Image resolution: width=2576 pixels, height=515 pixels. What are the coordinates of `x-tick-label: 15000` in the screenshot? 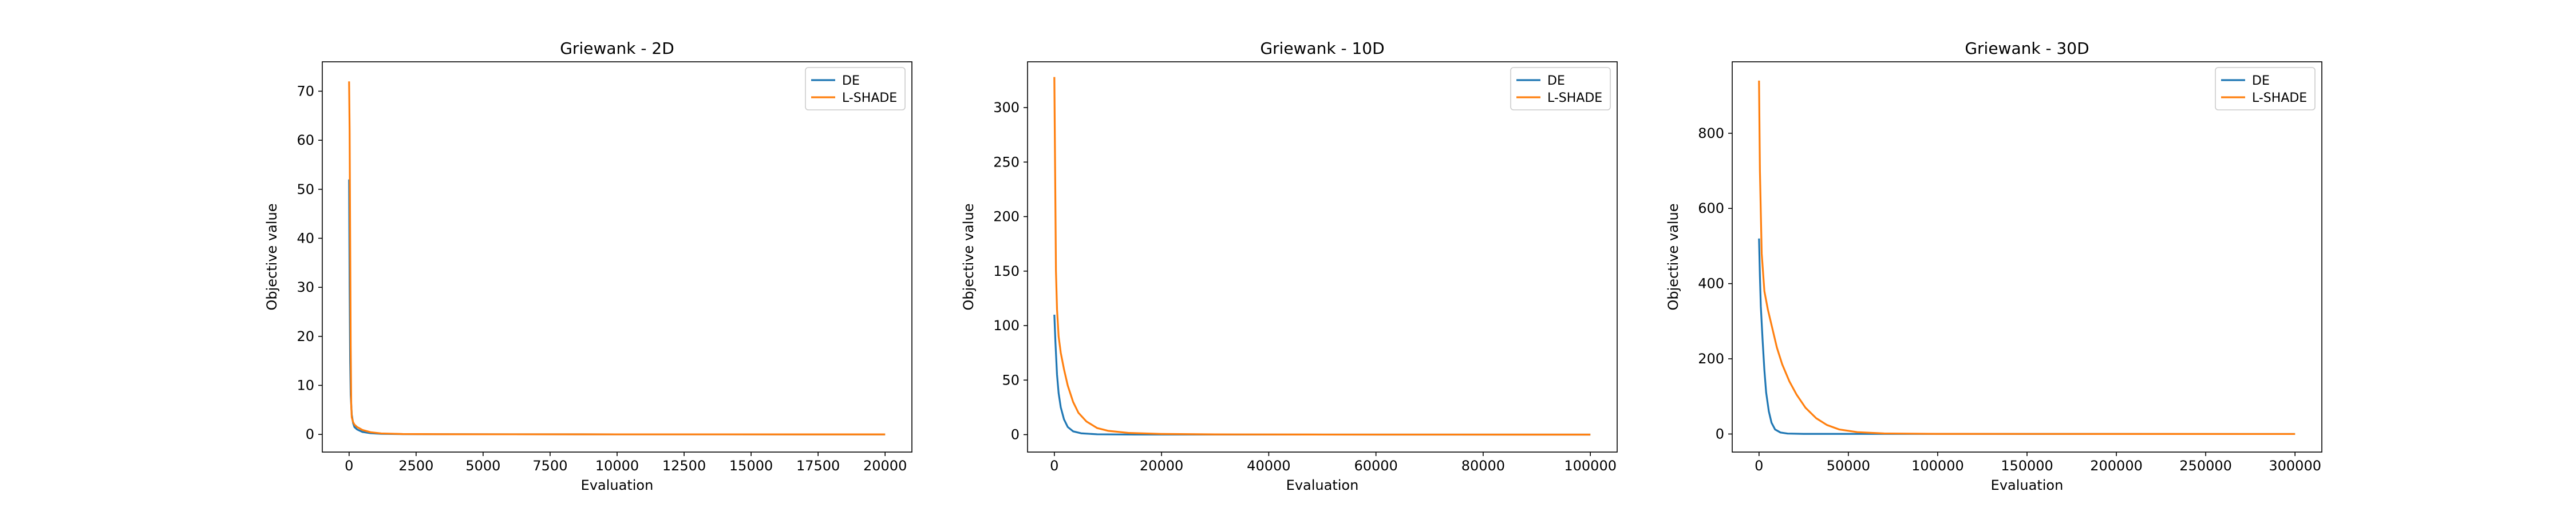 It's located at (751, 466).